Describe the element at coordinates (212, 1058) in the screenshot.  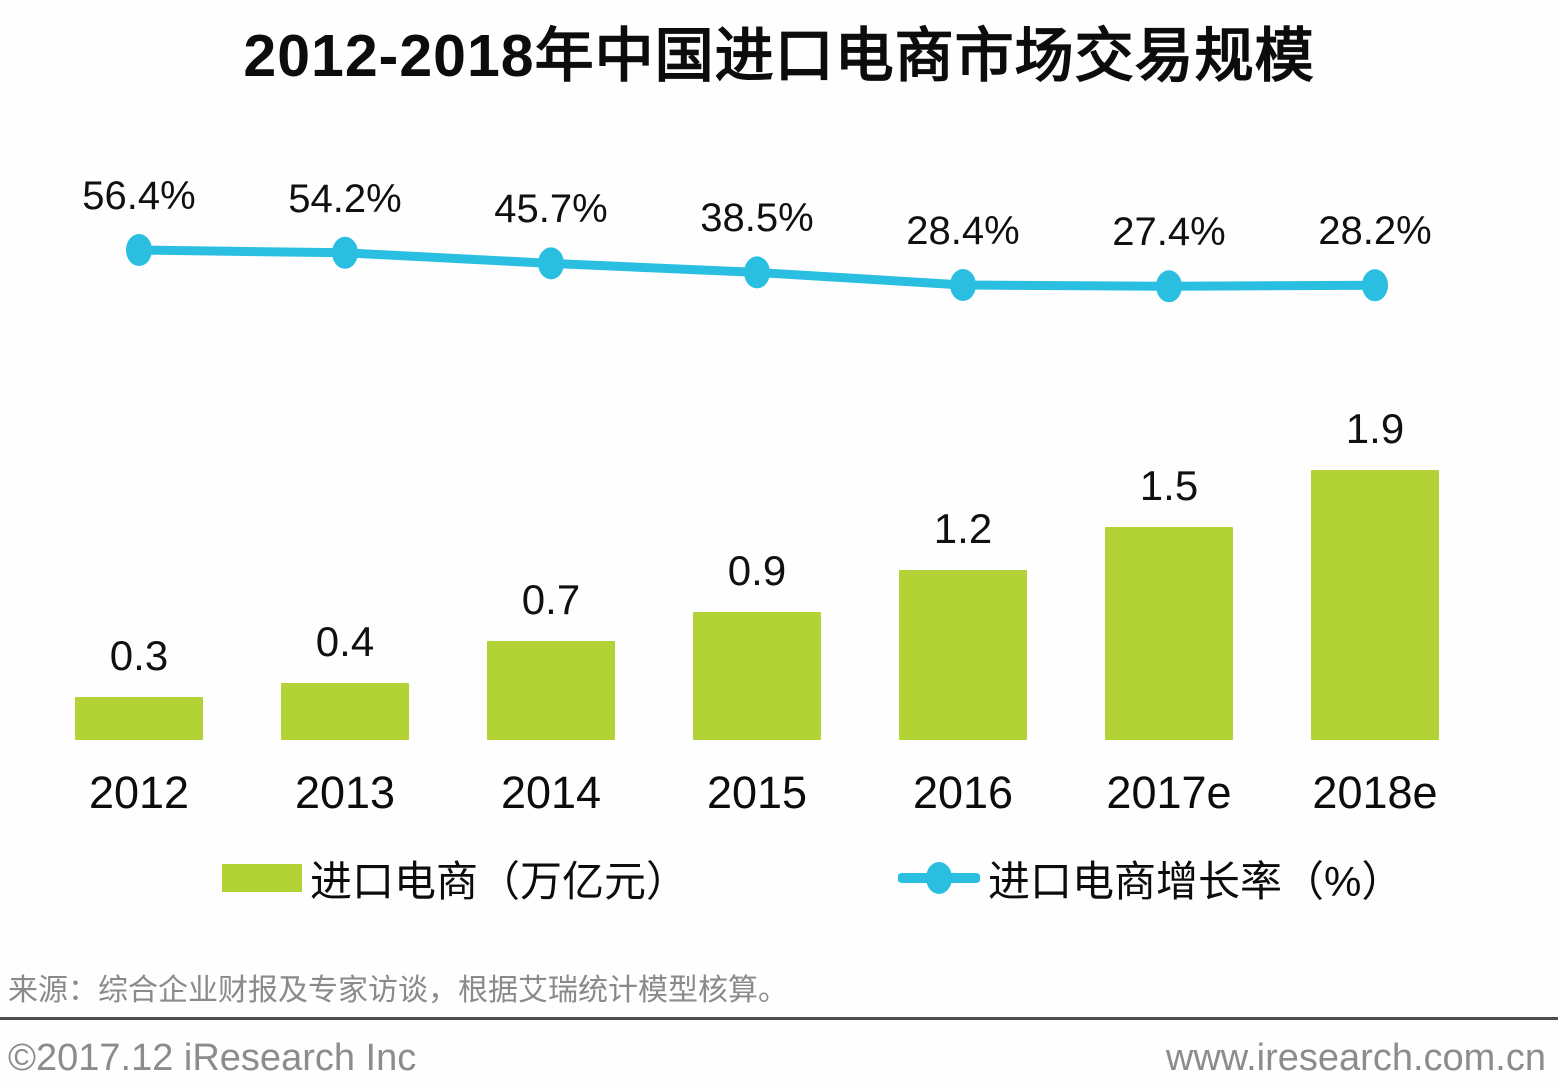
I see `footer-copyright: ©2017.12 iResearch Inc` at that location.